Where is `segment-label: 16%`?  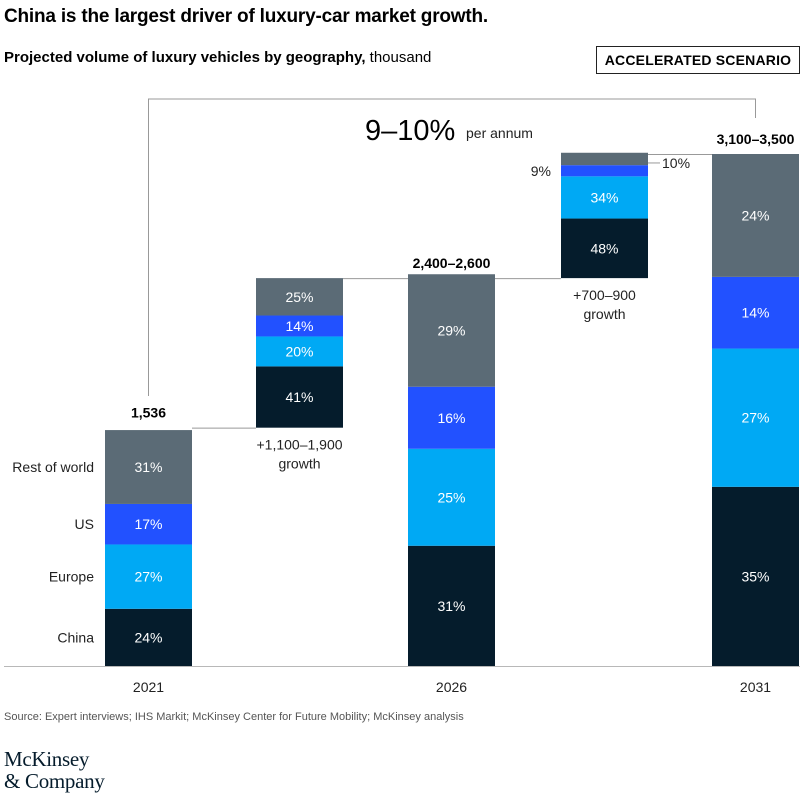
segment-label: 16% is located at coordinates (451, 418).